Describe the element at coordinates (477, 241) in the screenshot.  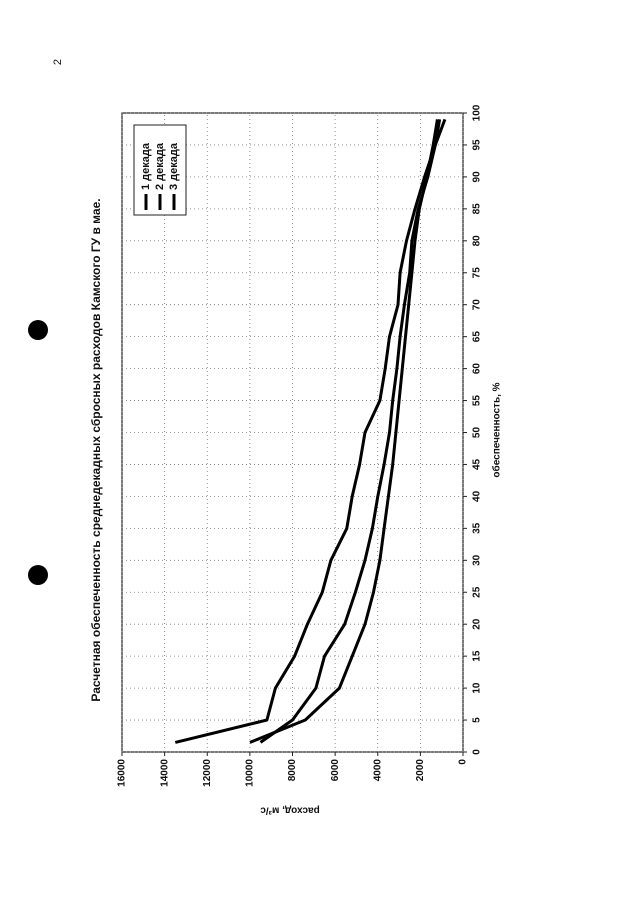
I see `x-tick-label: 80` at that location.